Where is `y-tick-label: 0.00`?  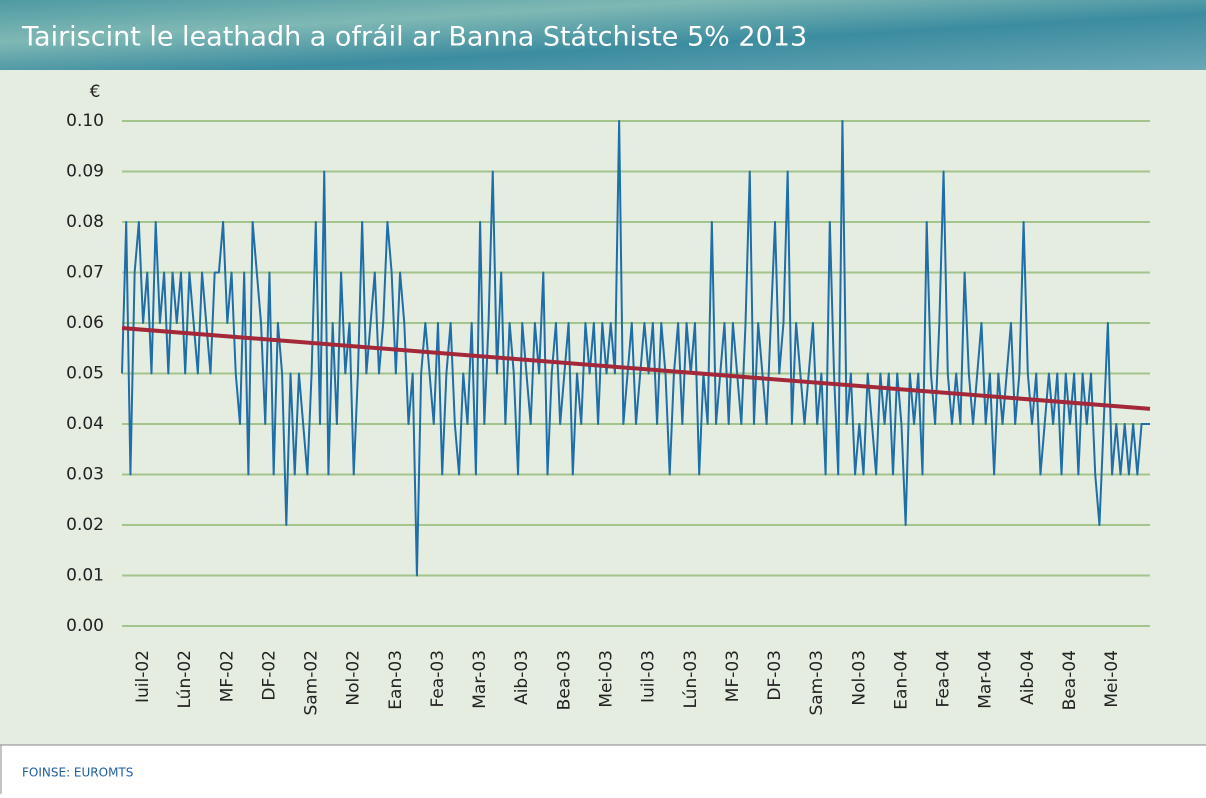
y-tick-label: 0.00 is located at coordinates (85, 626).